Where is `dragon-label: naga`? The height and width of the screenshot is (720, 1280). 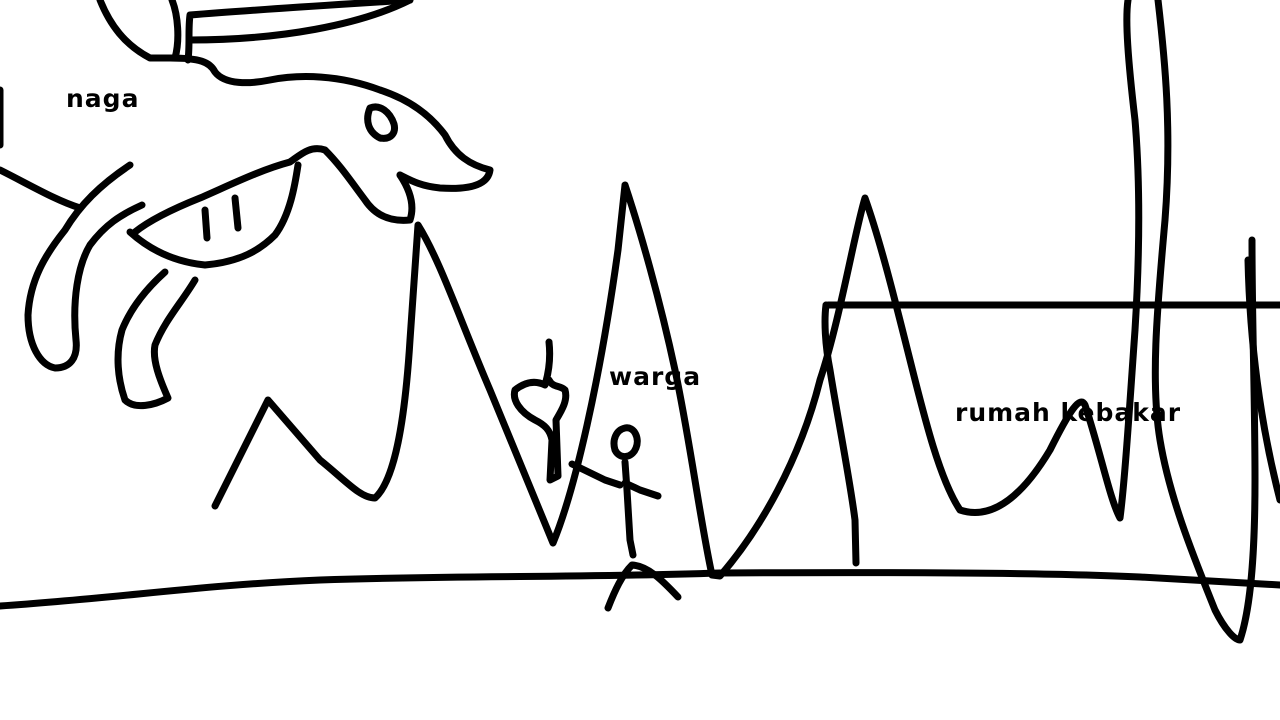 dragon-label: naga is located at coordinates (102, 98).